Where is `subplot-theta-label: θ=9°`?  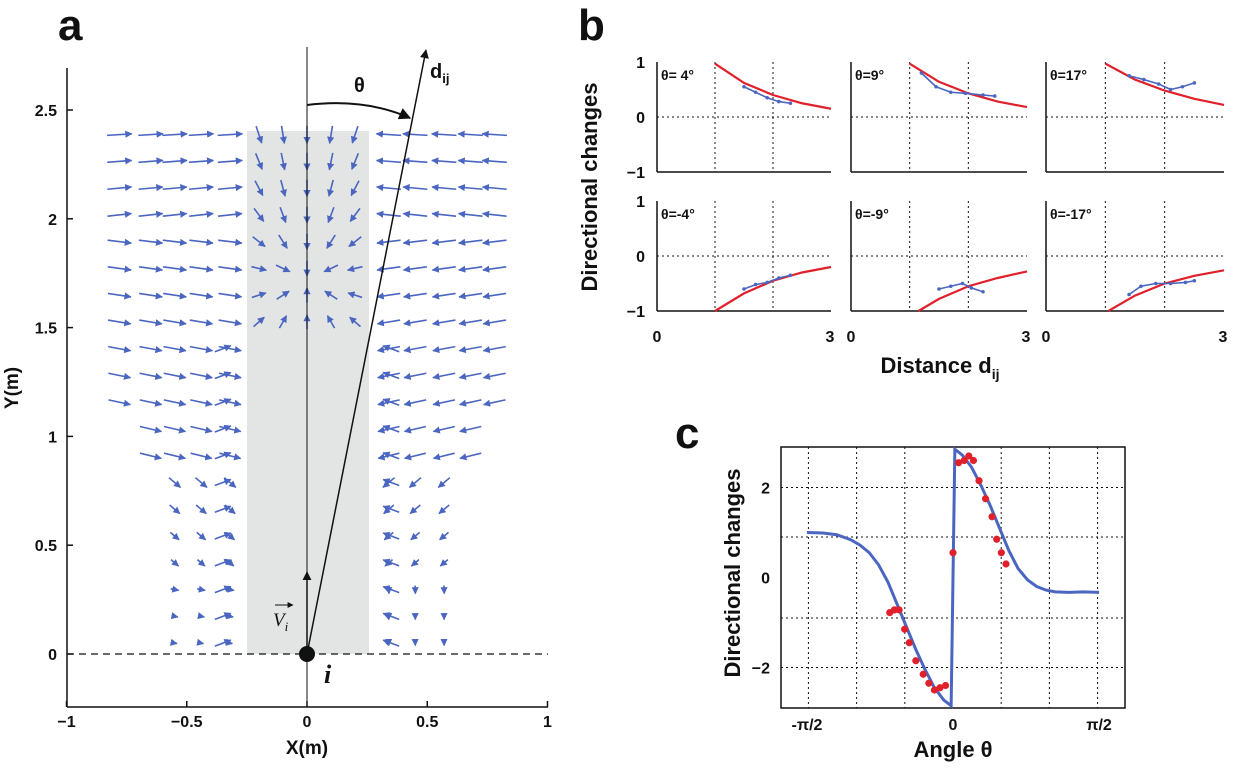 subplot-theta-label: θ=9° is located at coordinates (869, 75).